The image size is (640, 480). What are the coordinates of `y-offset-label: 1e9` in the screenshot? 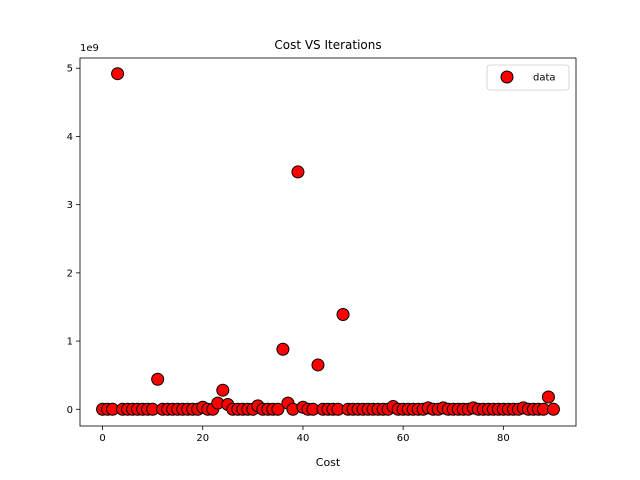 It's located at (89, 48).